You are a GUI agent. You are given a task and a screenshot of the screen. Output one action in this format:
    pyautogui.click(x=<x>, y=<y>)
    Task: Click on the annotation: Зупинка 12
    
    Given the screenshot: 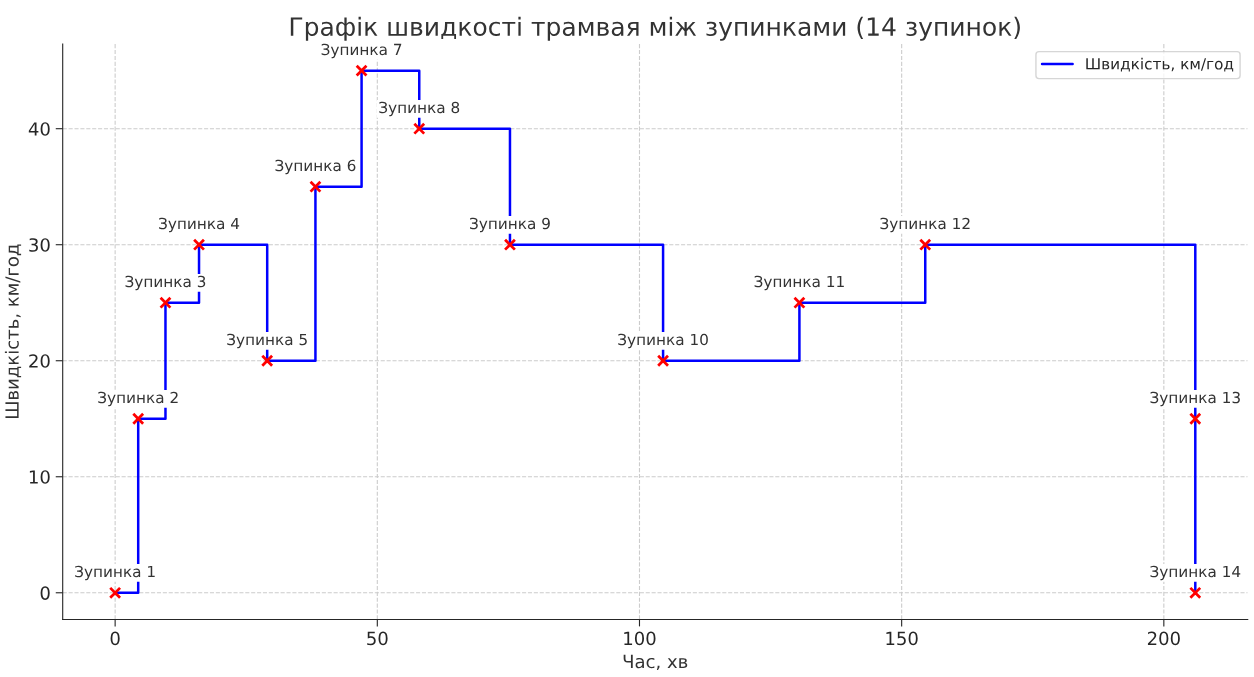 What is the action you would take?
    pyautogui.click(x=925, y=225)
    